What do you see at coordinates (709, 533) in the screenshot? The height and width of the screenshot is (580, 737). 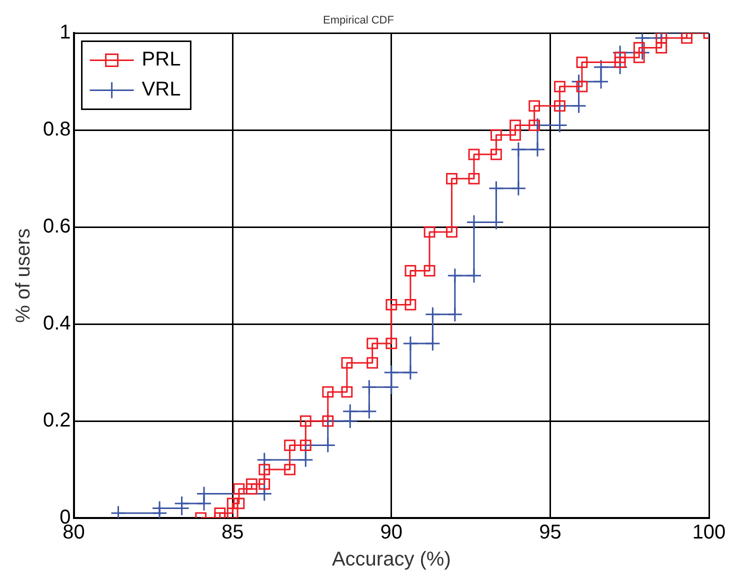 I see `x-tick-label: 100` at bounding box center [709, 533].